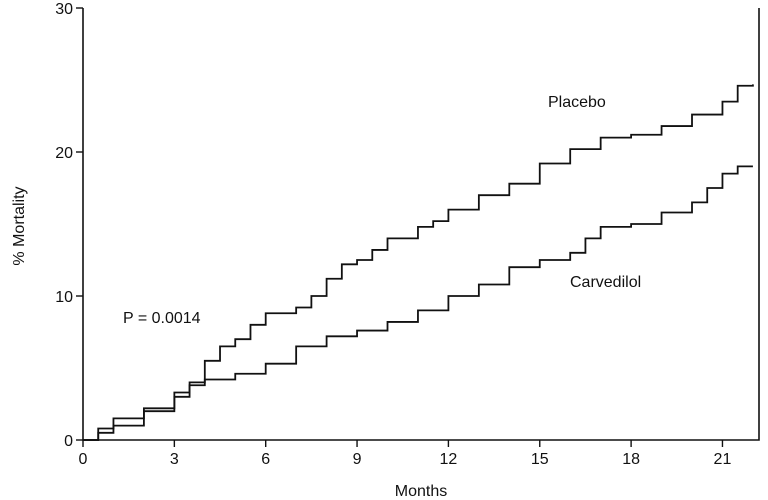  Describe the element at coordinates (421, 491) in the screenshot. I see `x-axis-label: Months` at that location.